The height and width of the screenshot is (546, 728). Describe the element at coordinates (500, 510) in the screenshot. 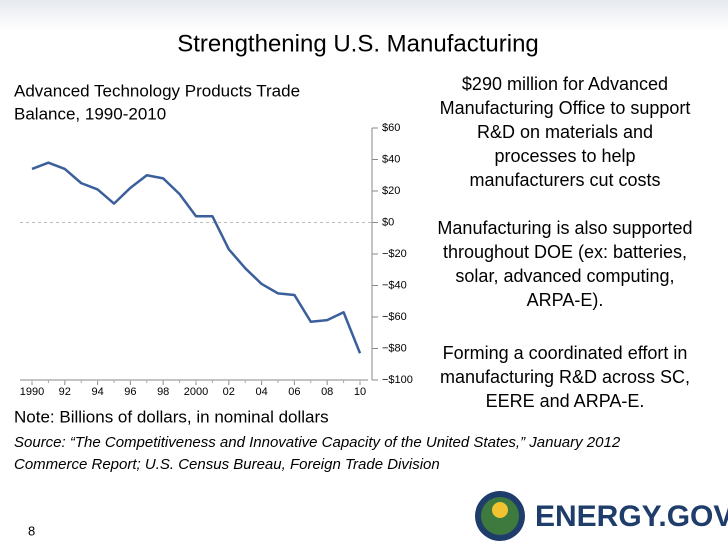

I see `seal` at that location.